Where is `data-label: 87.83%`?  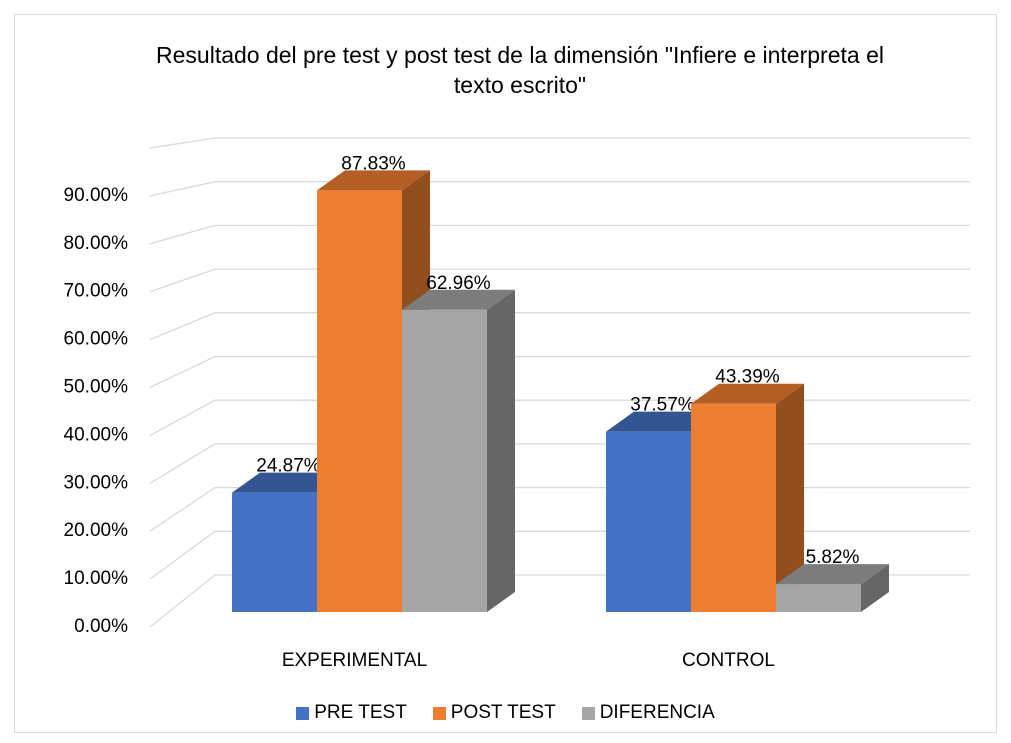 data-label: 87.83% is located at coordinates (373, 163).